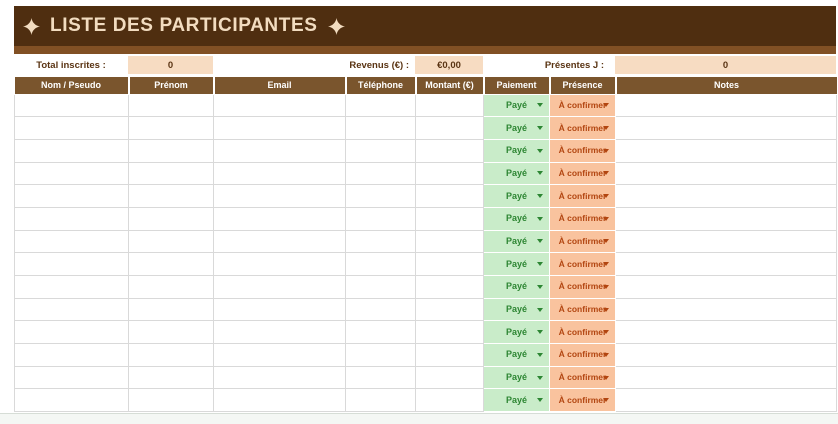 The width and height of the screenshot is (838, 424). Describe the element at coordinates (72, 86) in the screenshot. I see `column-header-nom: Nom / Pseudo` at that location.